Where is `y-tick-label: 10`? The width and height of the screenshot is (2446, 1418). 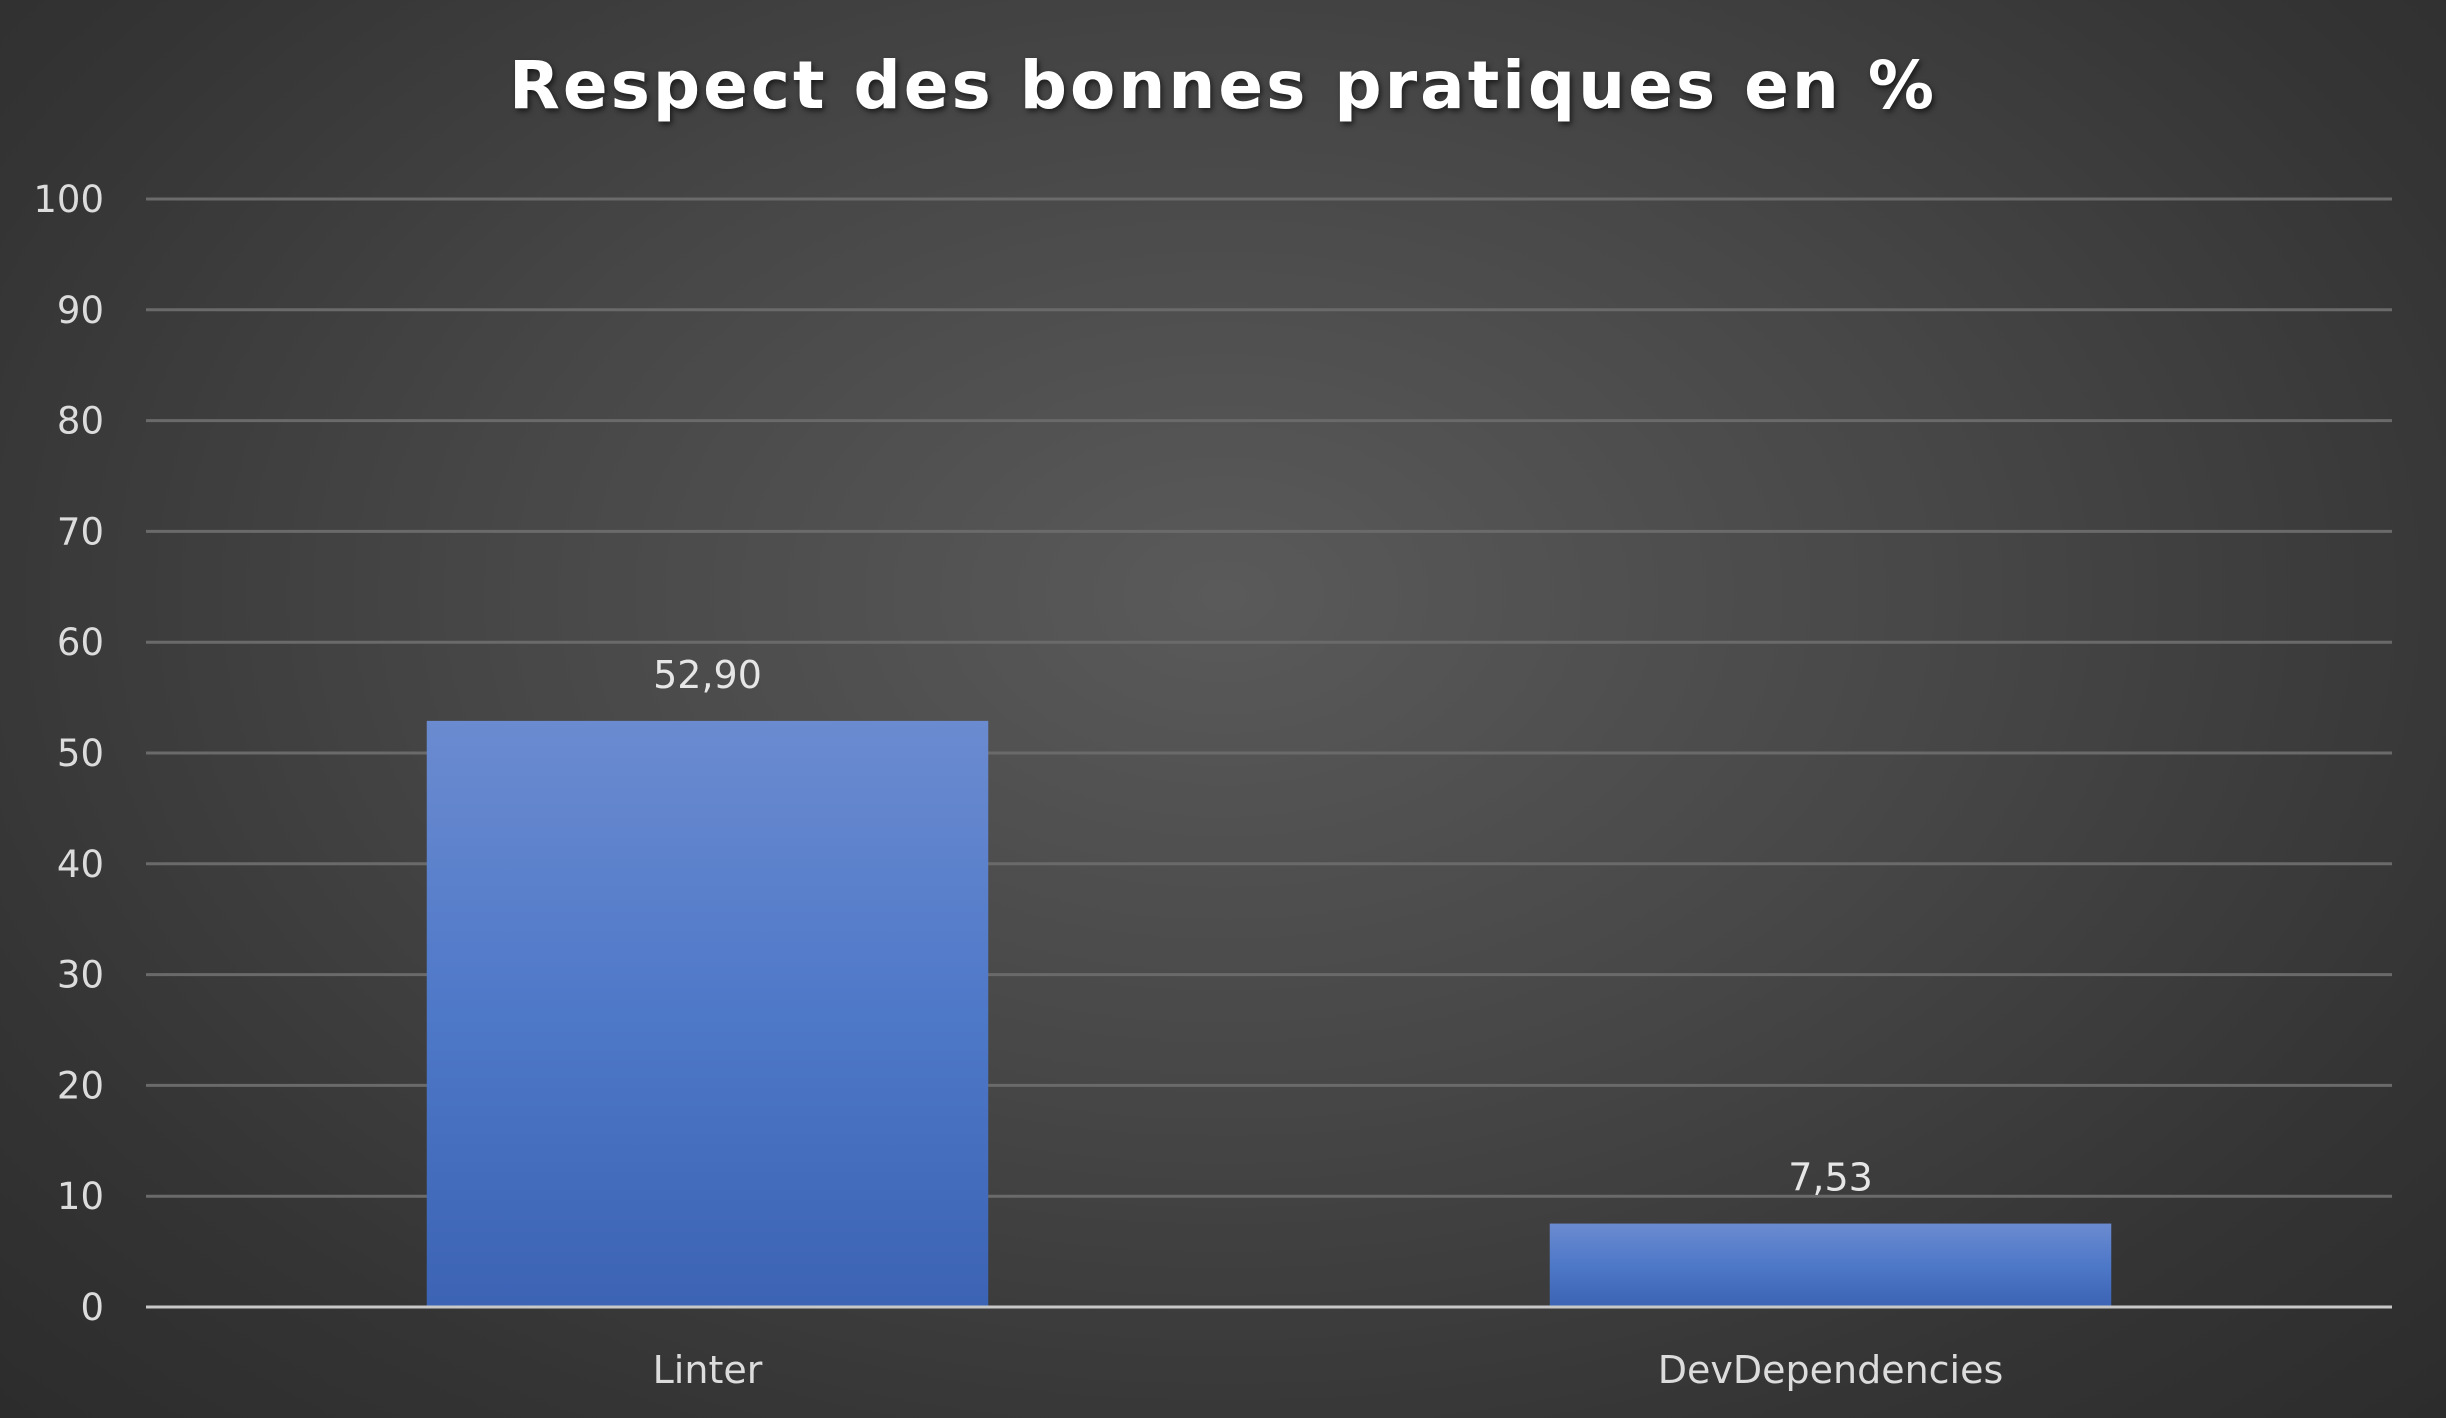 y-tick-label: 10 is located at coordinates (80, 1196).